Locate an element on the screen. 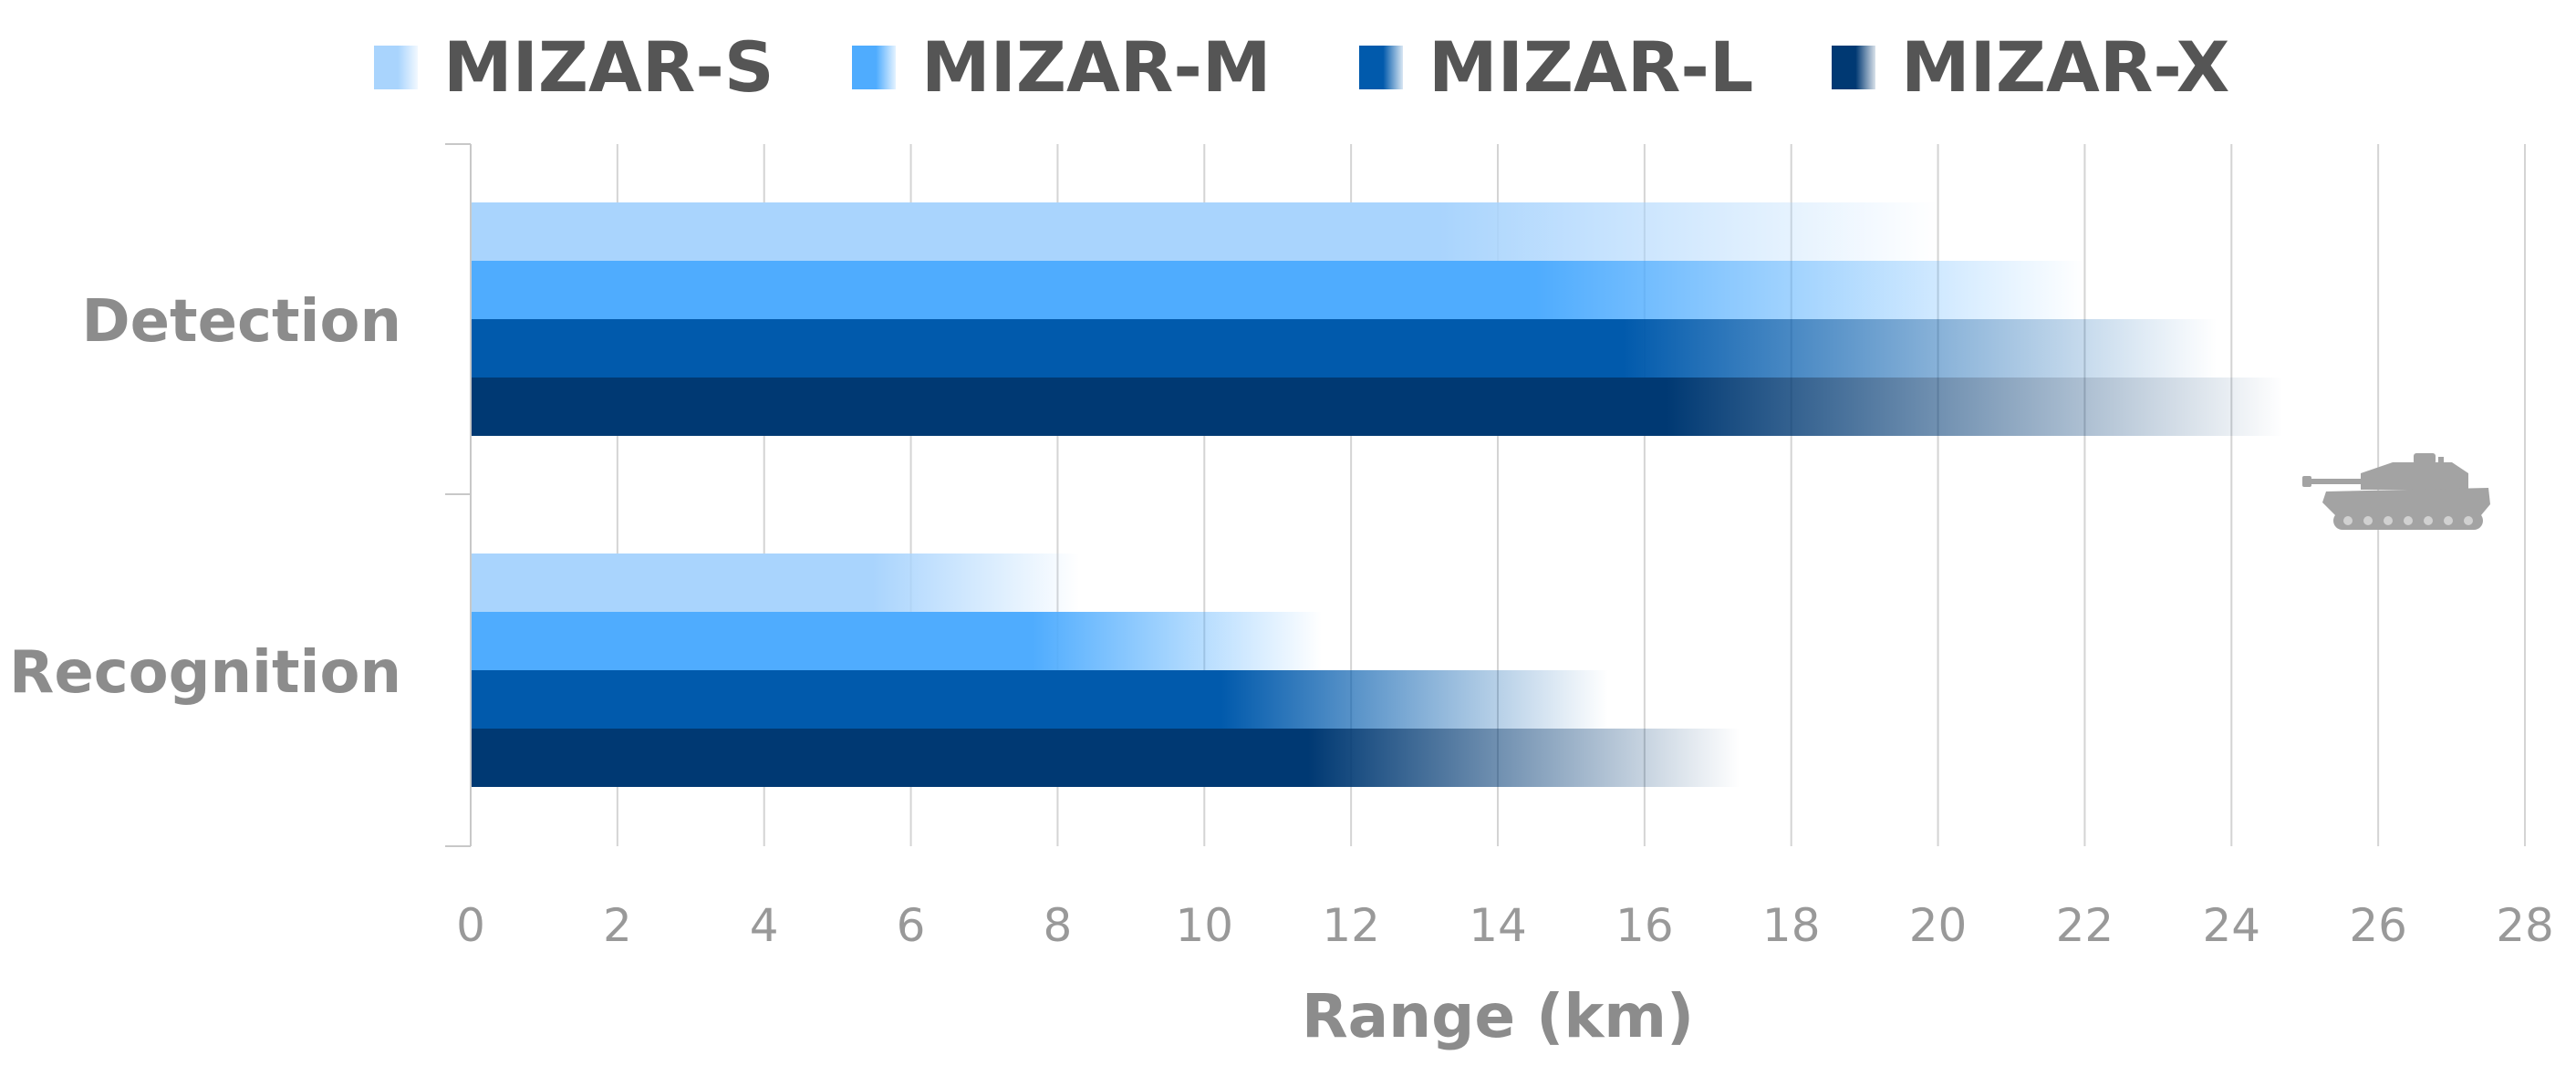 The image size is (2576, 1076). bar-detection-mizar-l is located at coordinates (1344, 348).